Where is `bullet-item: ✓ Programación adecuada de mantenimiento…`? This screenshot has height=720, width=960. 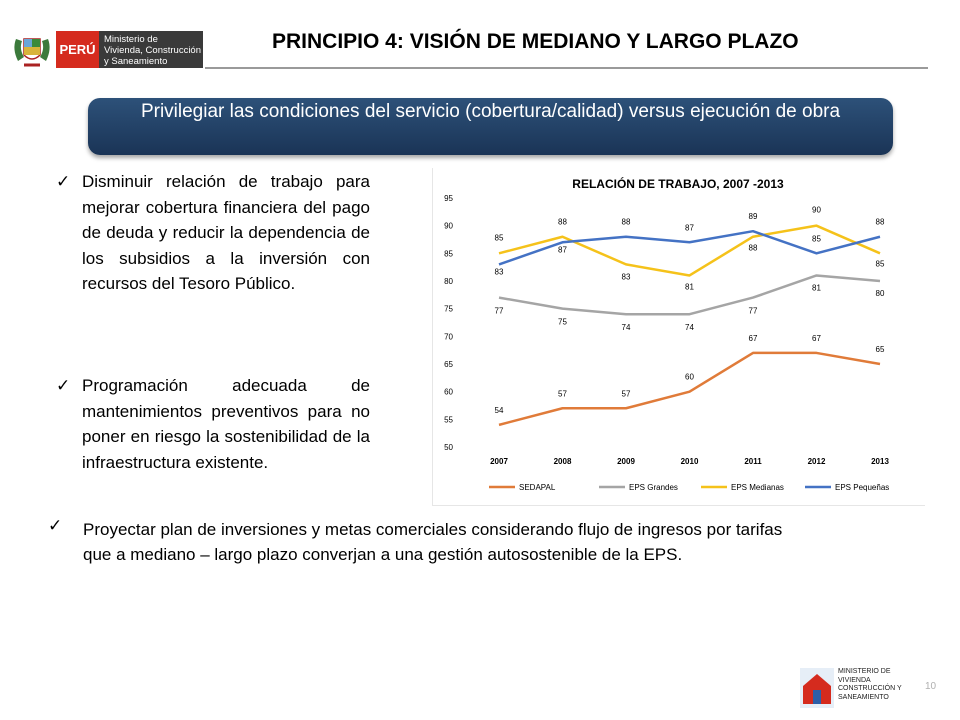 bullet-item: ✓ Programación adecuada de mantenimiento… is located at coordinates (213, 424).